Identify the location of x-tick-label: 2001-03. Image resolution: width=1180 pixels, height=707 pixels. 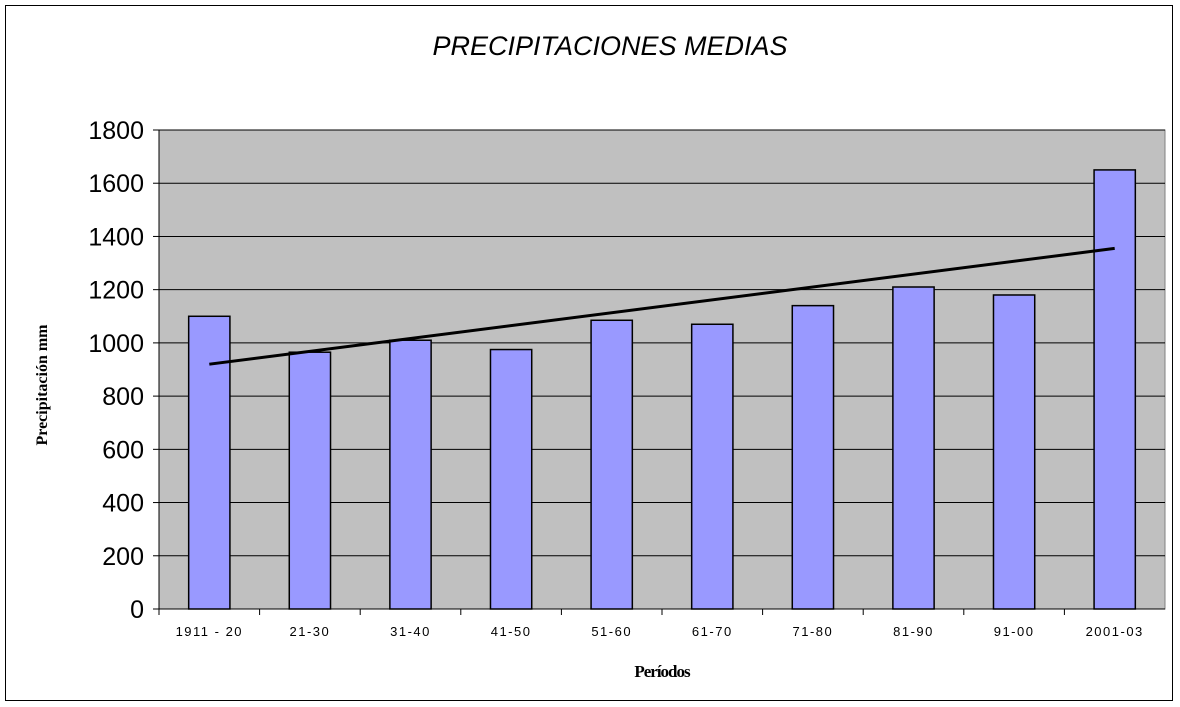
(1115, 631).